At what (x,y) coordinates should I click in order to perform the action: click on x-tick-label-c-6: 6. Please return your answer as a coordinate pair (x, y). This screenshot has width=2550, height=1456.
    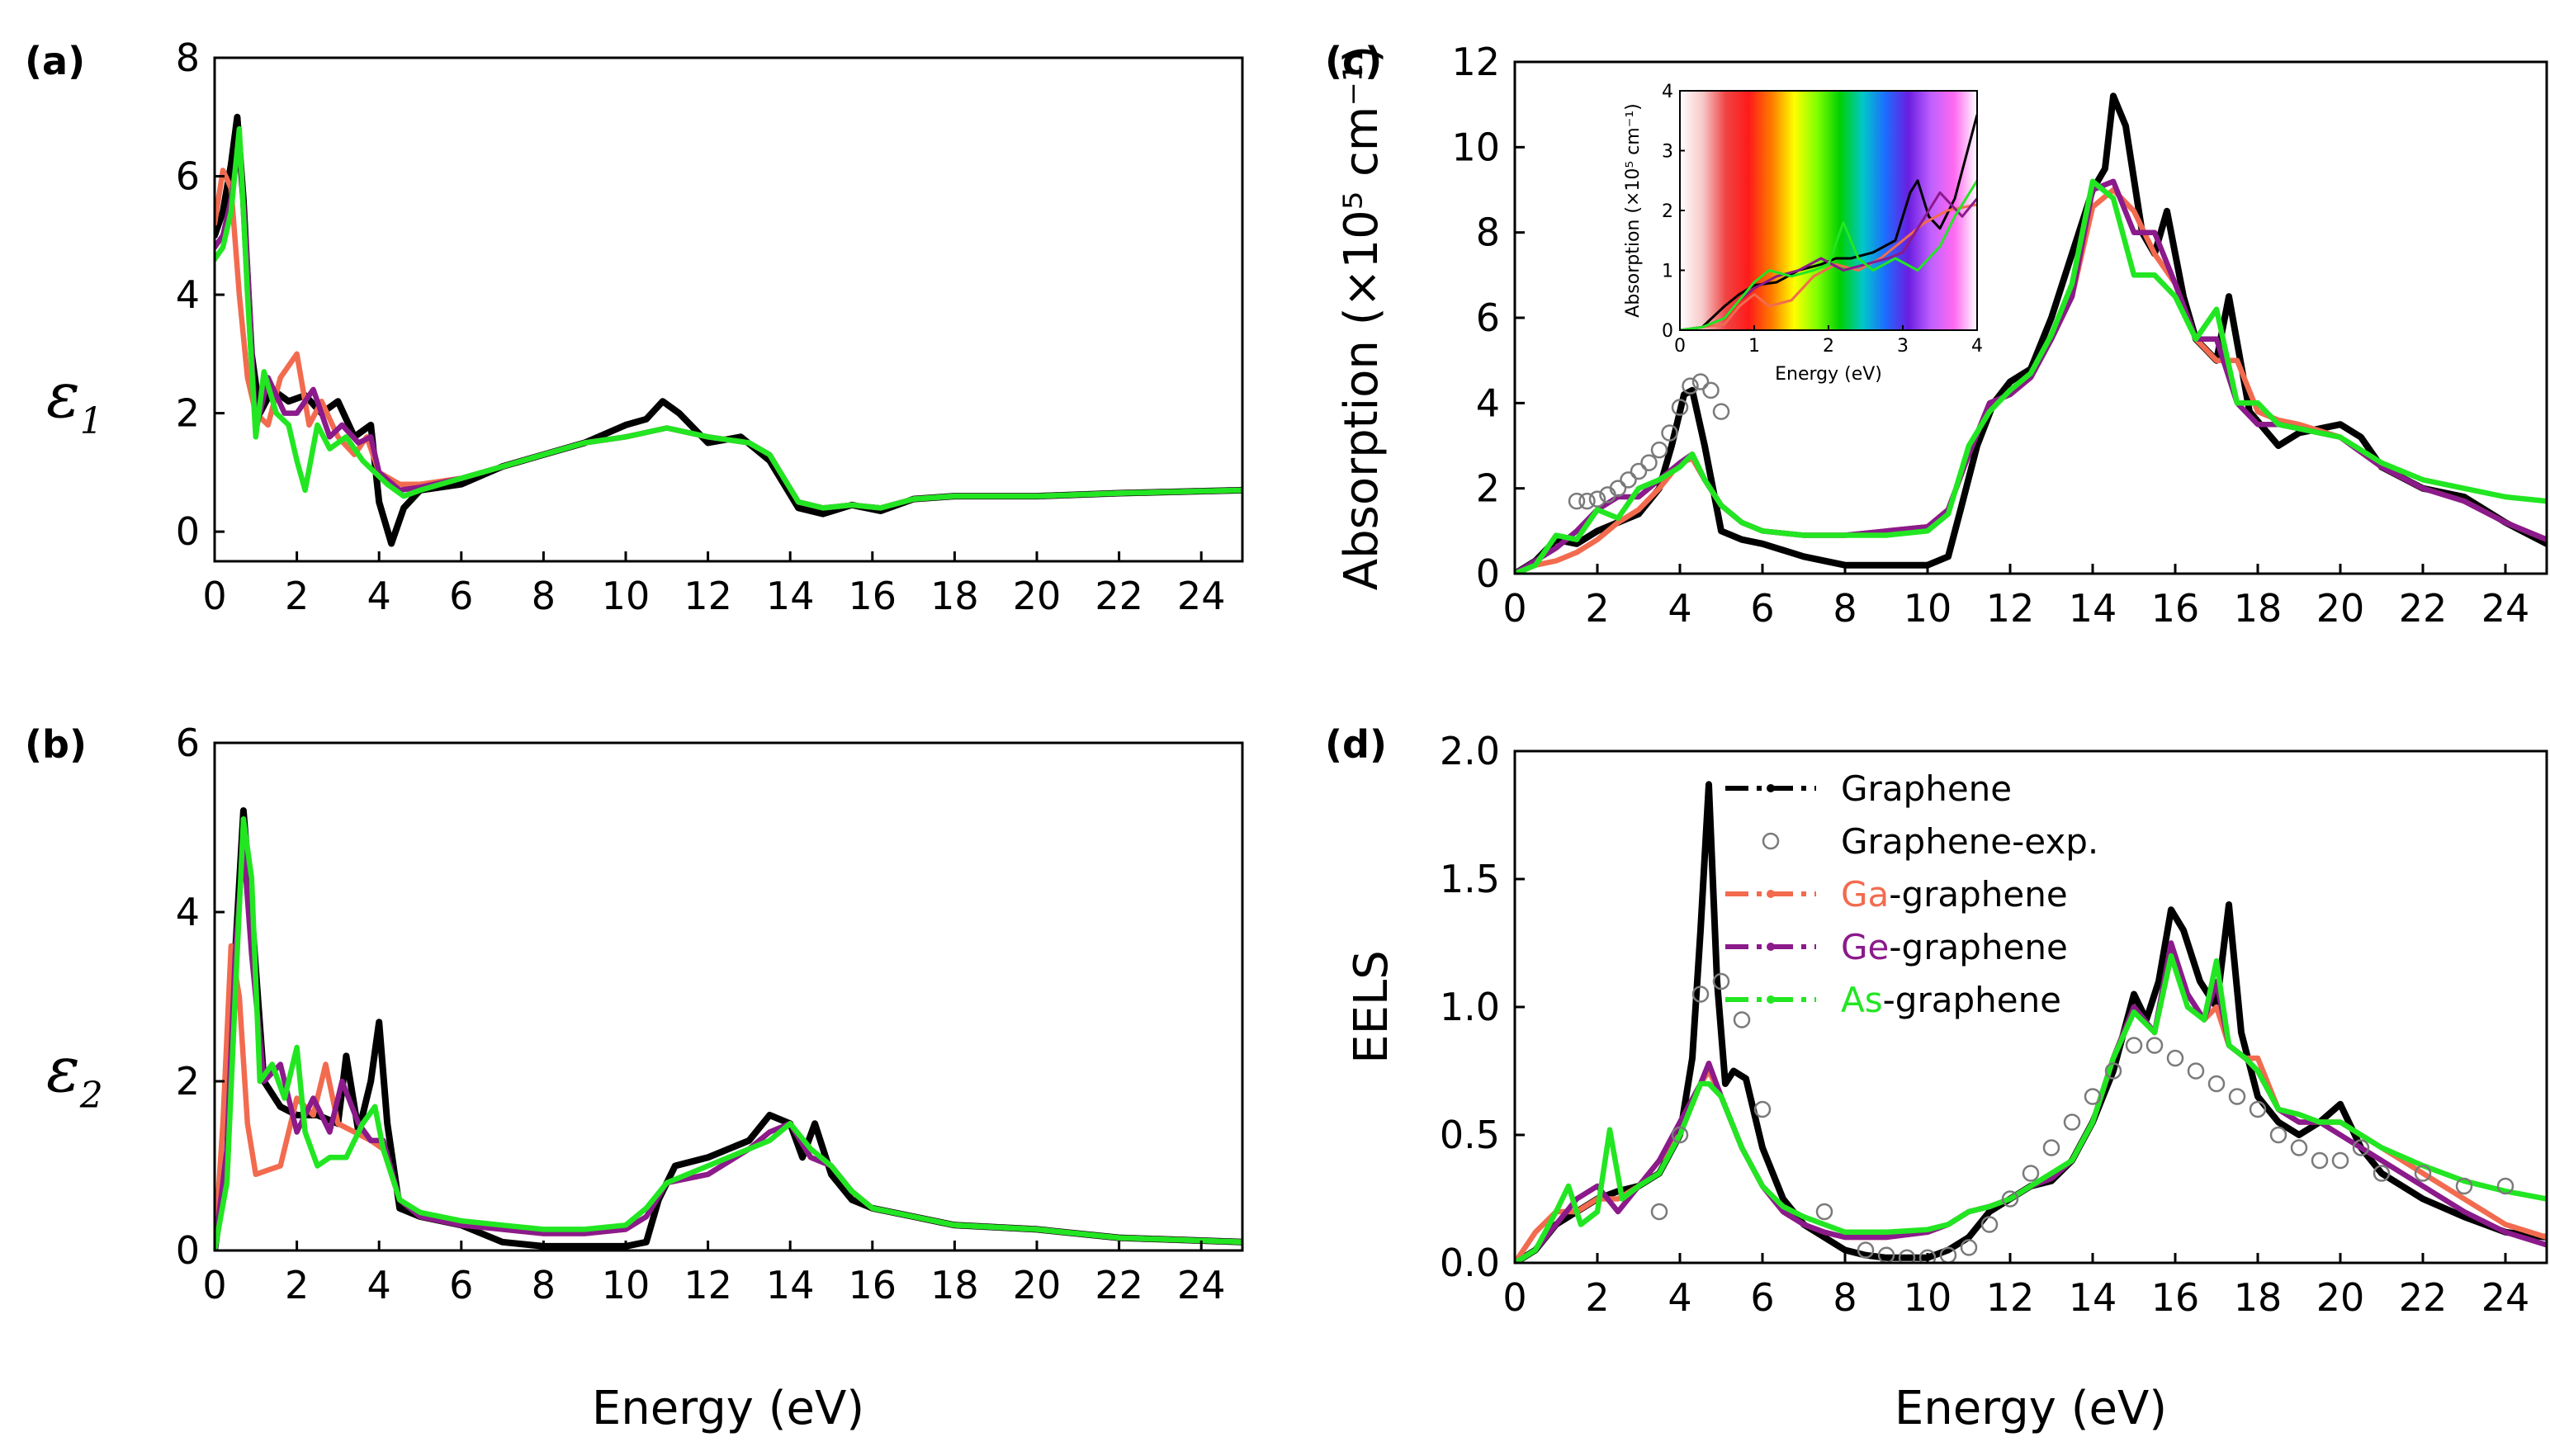
    Looking at the image, I should click on (1762, 608).